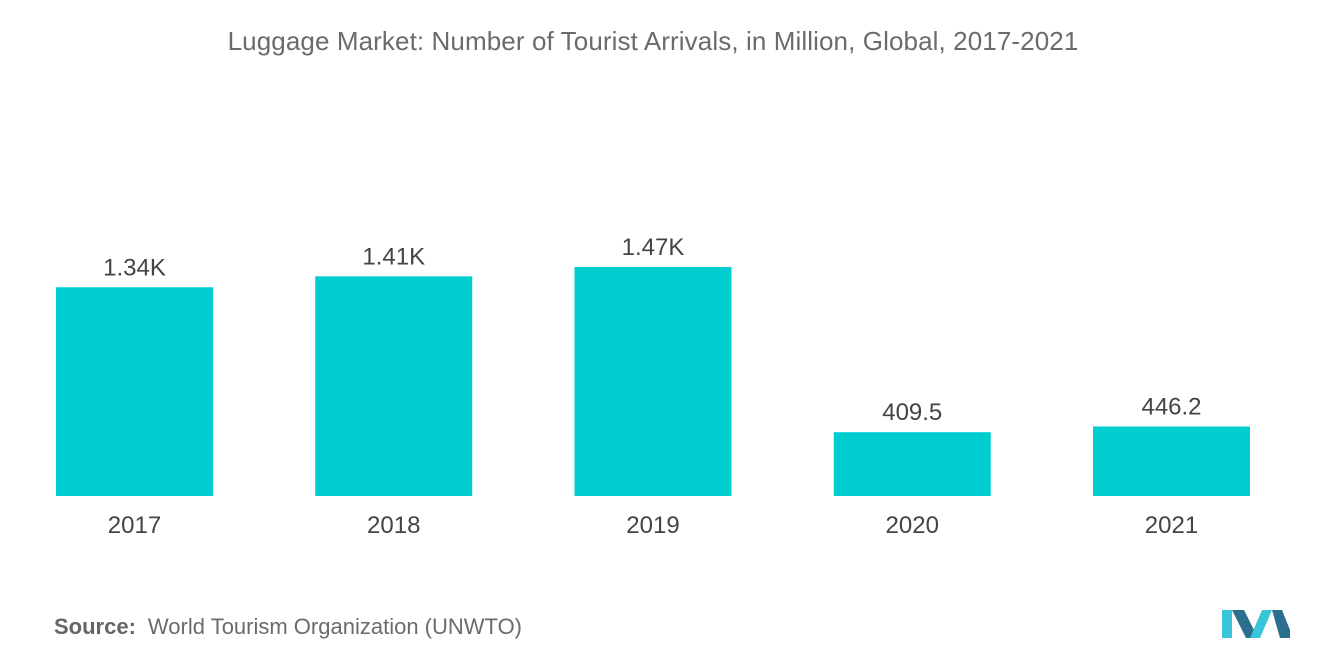 The width and height of the screenshot is (1320, 665). I want to click on data-label-2017: 1.34K, so click(134, 267).